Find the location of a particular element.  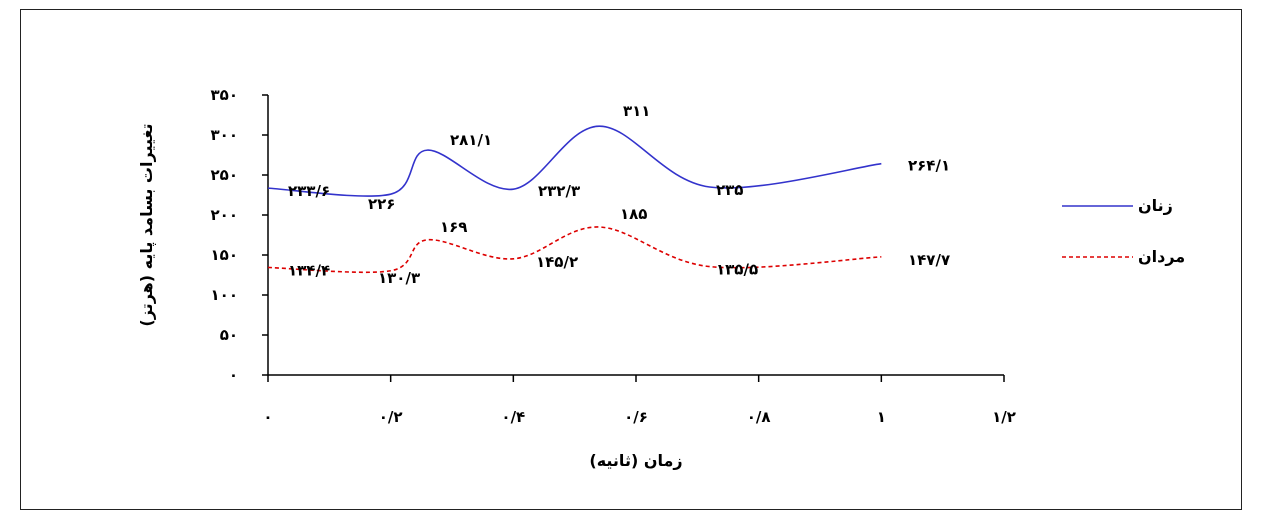

x-tick-label: ۰/۸ is located at coordinates (759, 417).